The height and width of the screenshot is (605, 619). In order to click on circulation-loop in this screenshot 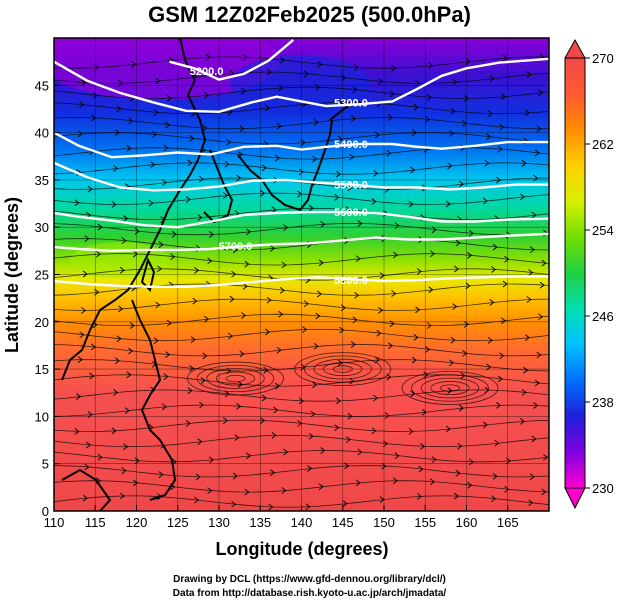, I will do `click(449, 388)`.